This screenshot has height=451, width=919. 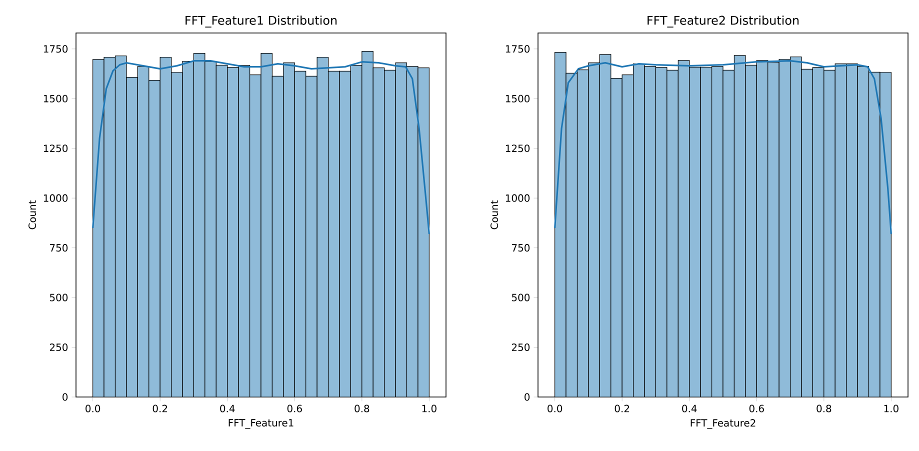 What do you see at coordinates (723, 424) in the screenshot?
I see `x-axis-title: FFT_Feature2` at bounding box center [723, 424].